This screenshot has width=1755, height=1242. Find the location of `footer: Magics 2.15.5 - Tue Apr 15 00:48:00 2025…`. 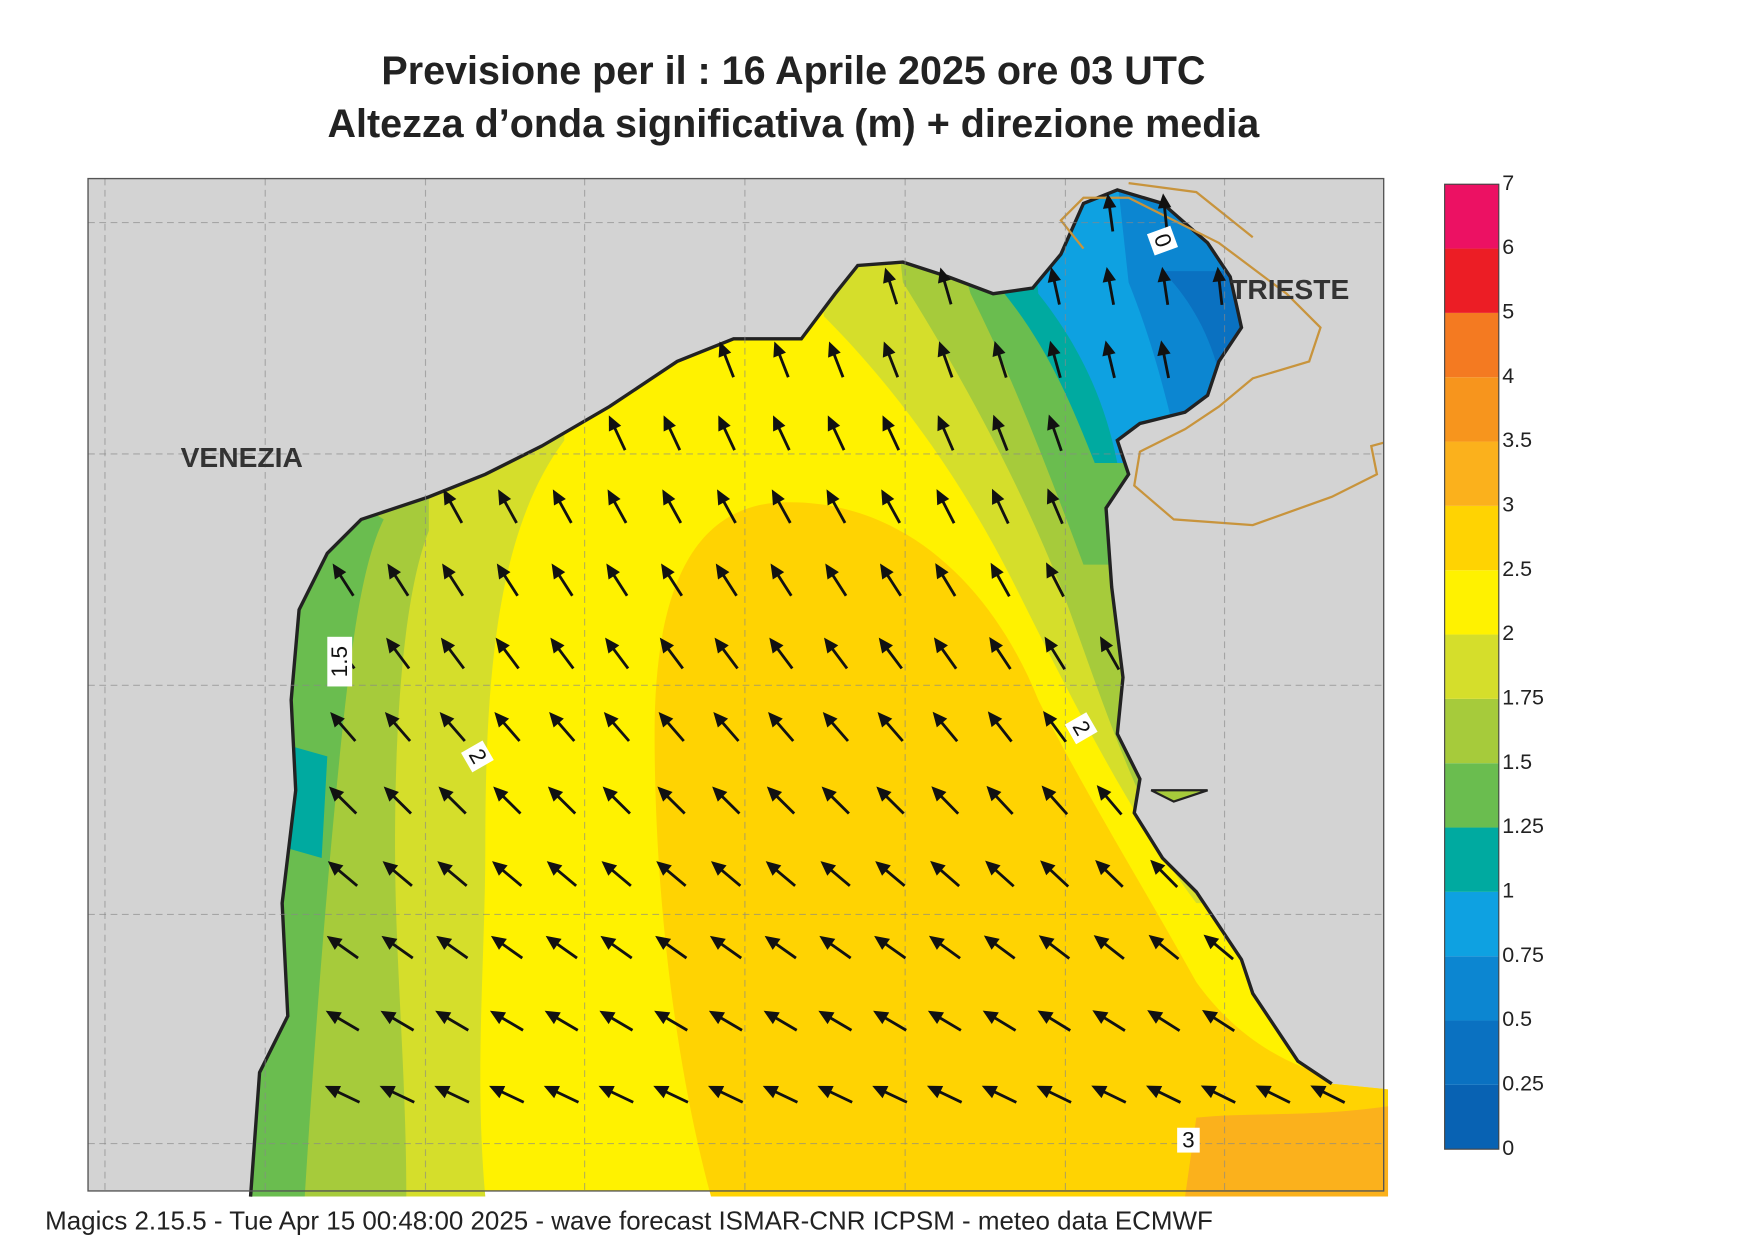

footer: Magics 2.15.5 - Tue Apr 15 00:48:00 2025… is located at coordinates (629, 1221).